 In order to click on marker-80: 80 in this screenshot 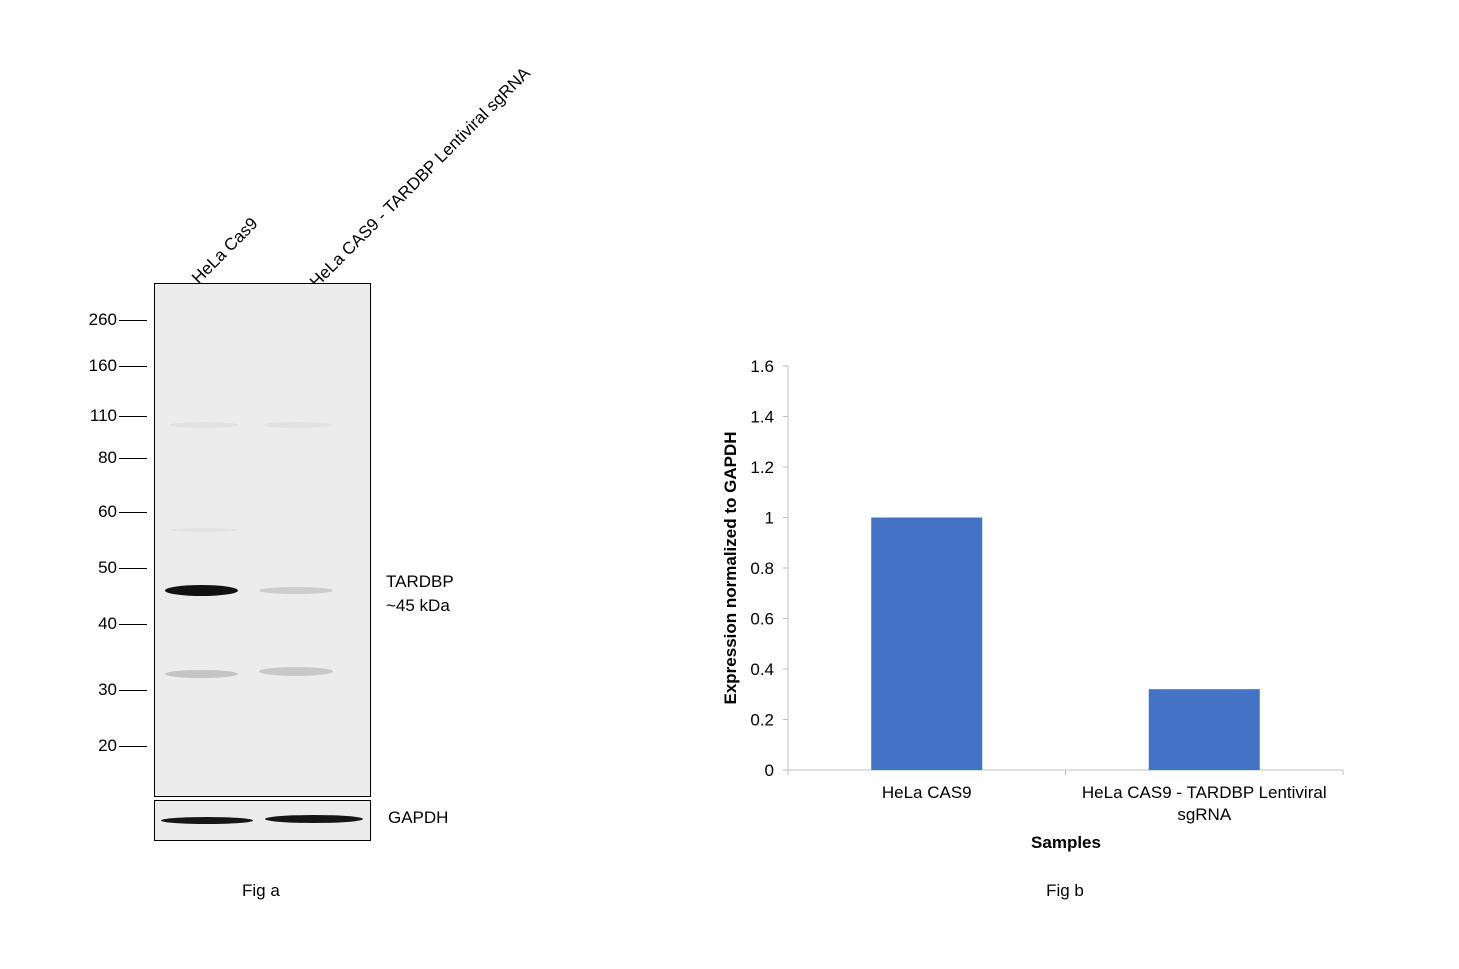, I will do `click(107, 457)`.